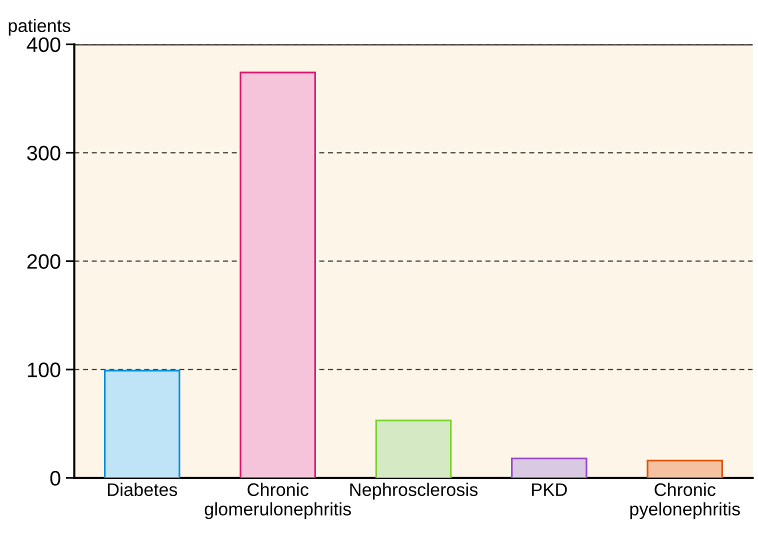  What do you see at coordinates (55, 478) in the screenshot?
I see `y-tick-label: 0` at bounding box center [55, 478].